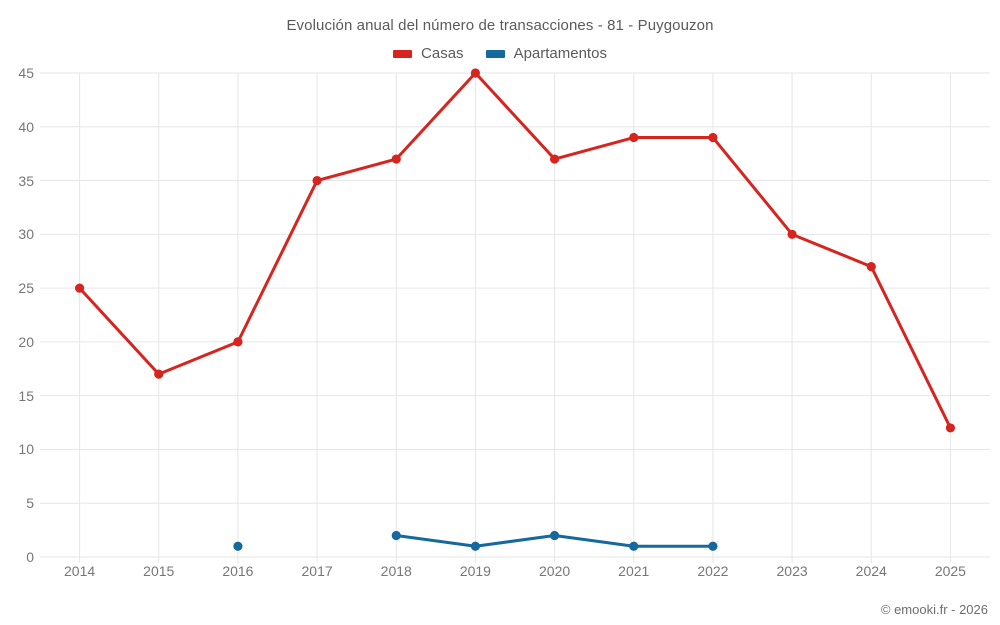  Describe the element at coordinates (495, 53) in the screenshot. I see `legend-swatch-apartamentos` at that location.